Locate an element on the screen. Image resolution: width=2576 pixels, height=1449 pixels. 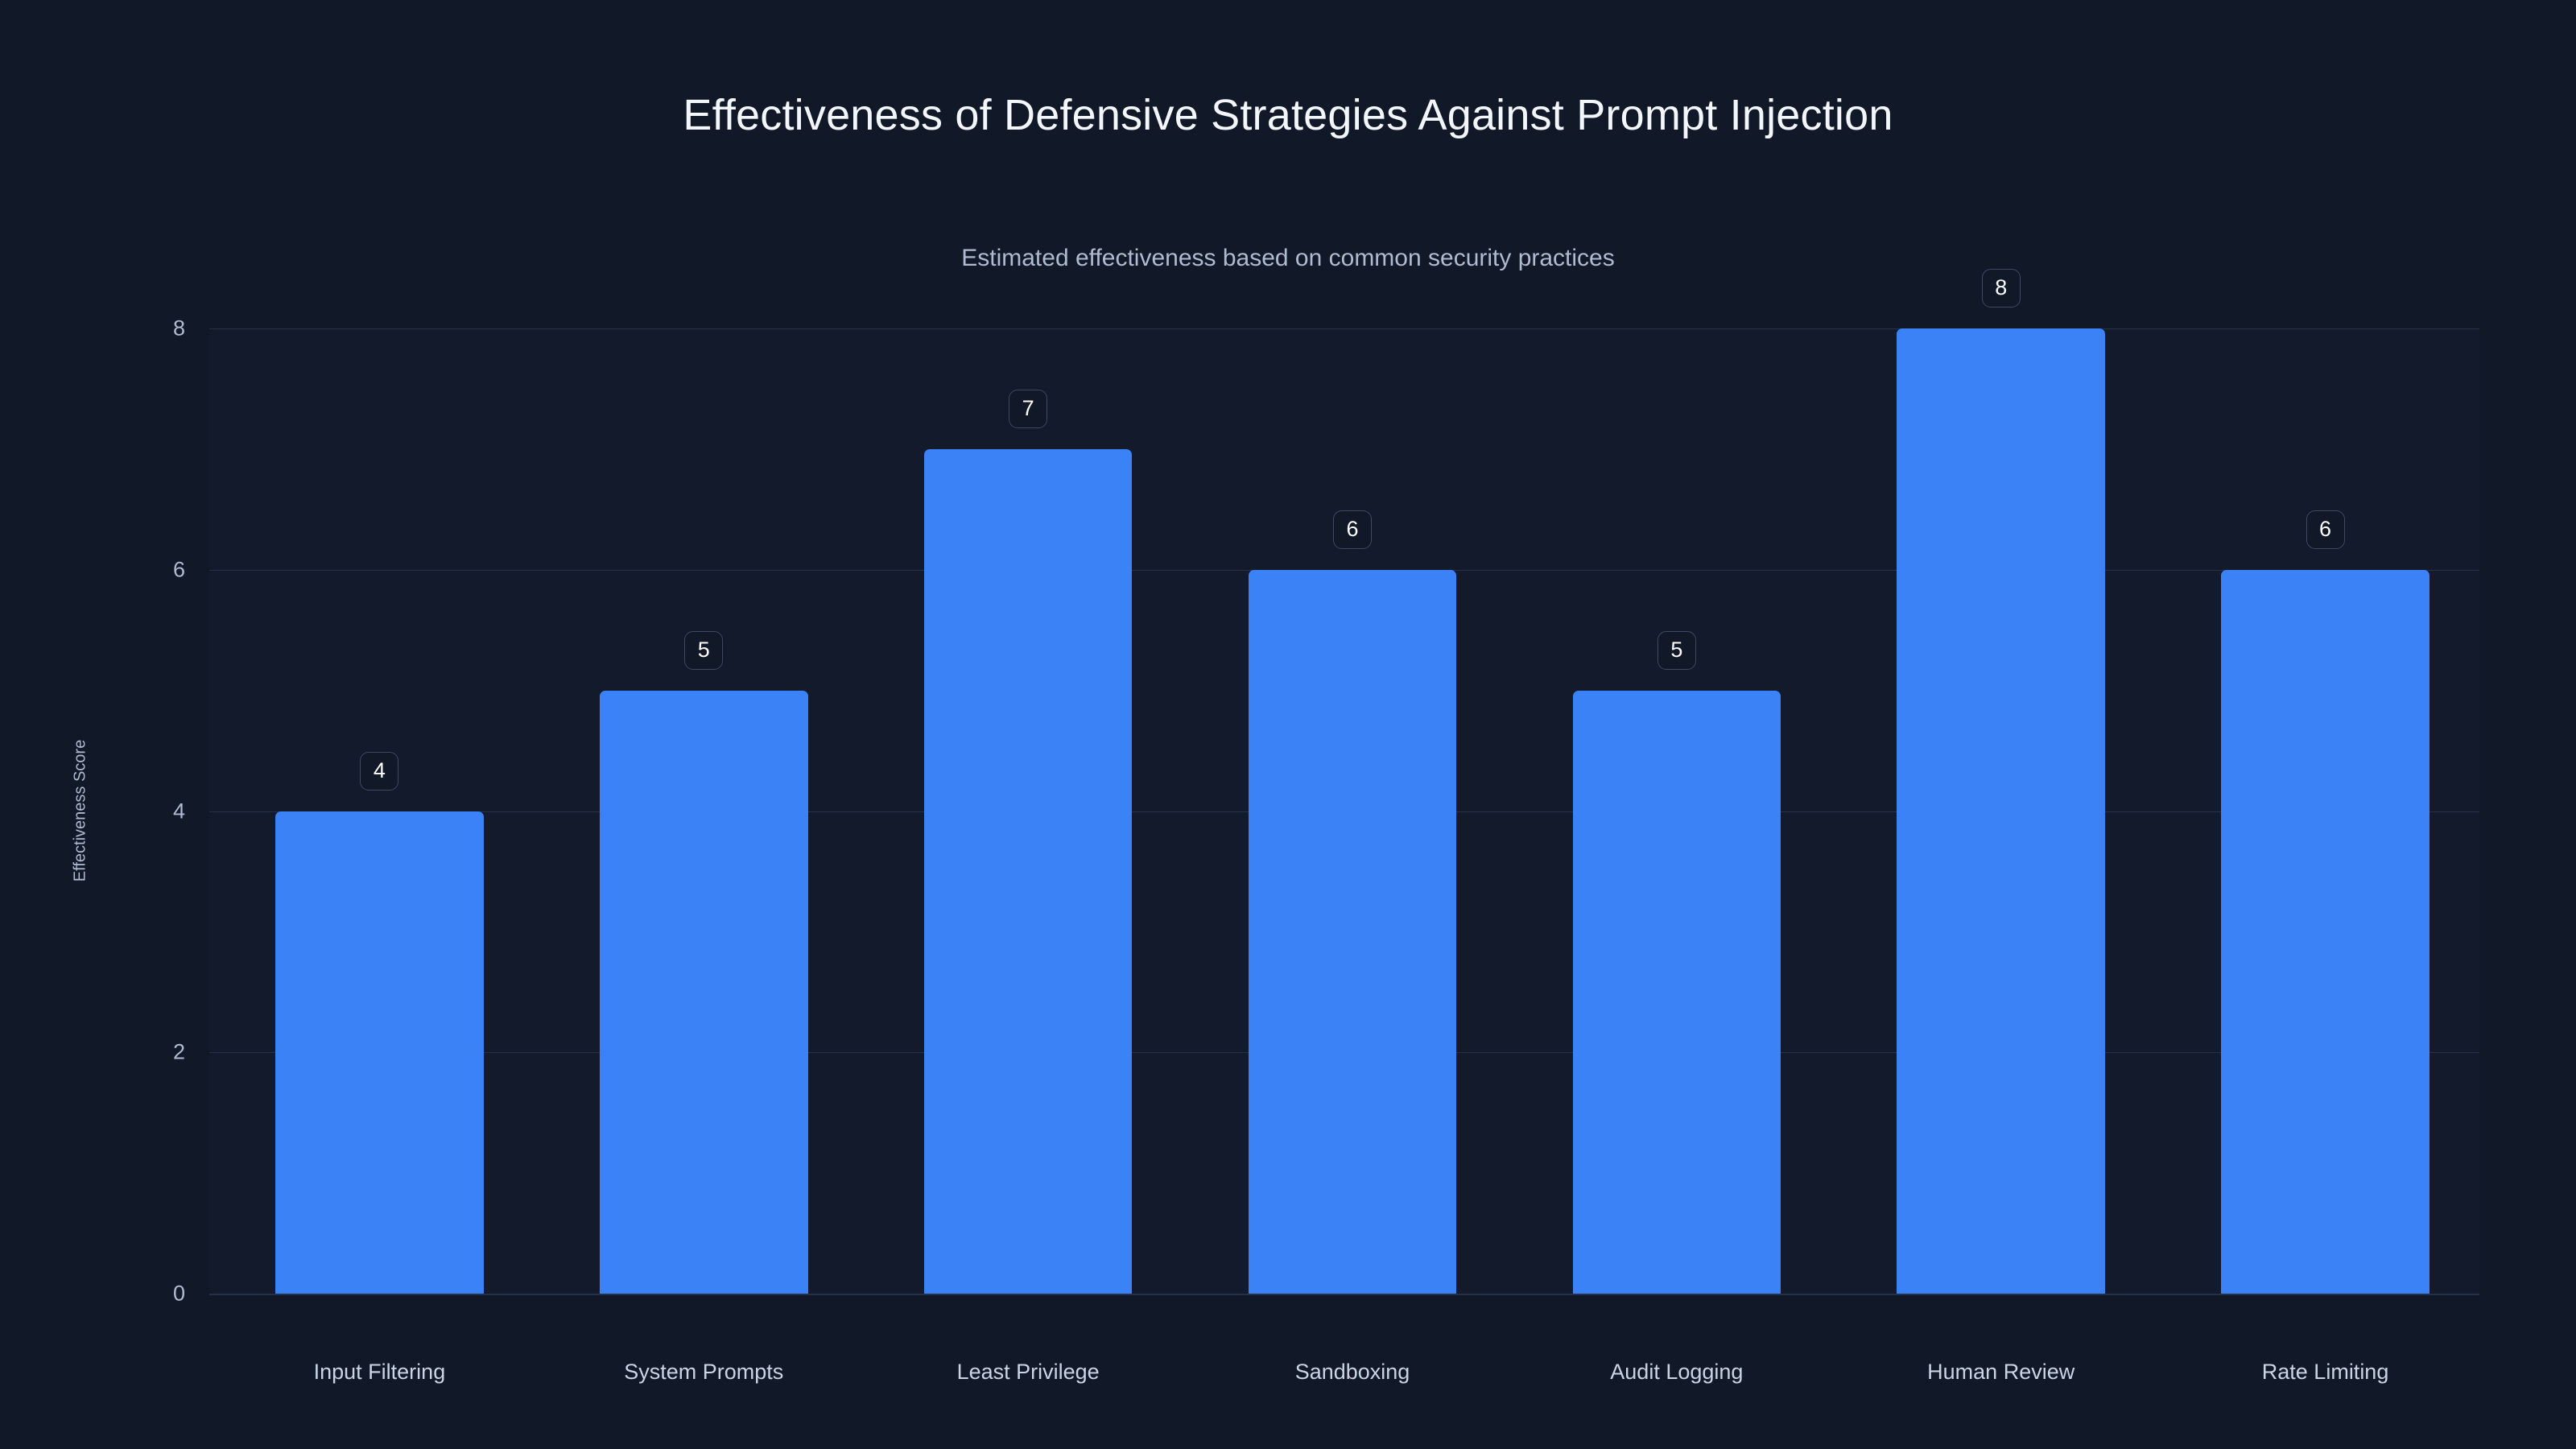
x-axis-tick-label: System Prompts is located at coordinates (704, 1372).